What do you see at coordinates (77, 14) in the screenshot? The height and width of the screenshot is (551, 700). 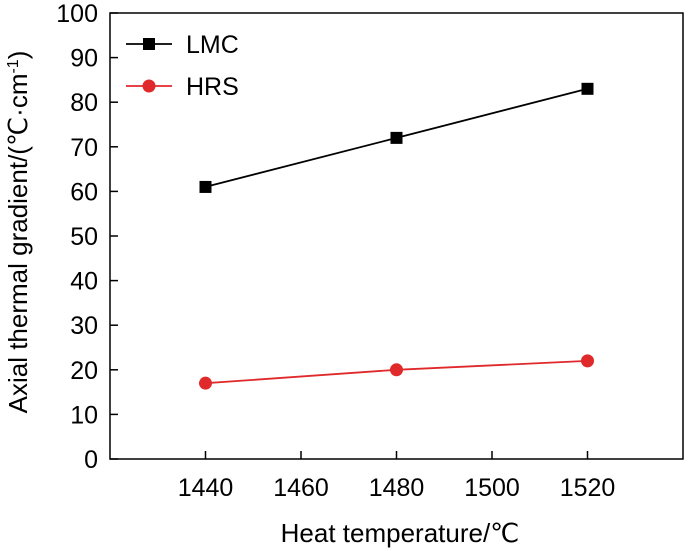 I see `y-tick-label-100: 100` at bounding box center [77, 14].